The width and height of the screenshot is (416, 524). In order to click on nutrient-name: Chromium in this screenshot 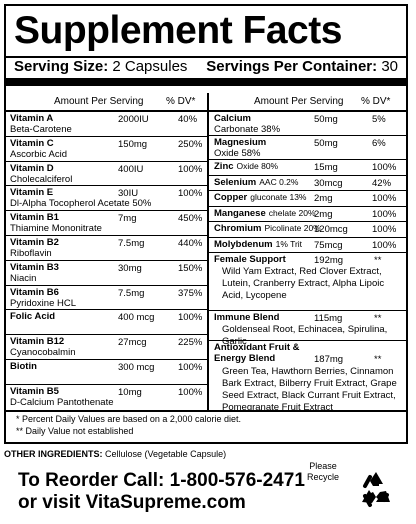, I will do `click(238, 228)`.